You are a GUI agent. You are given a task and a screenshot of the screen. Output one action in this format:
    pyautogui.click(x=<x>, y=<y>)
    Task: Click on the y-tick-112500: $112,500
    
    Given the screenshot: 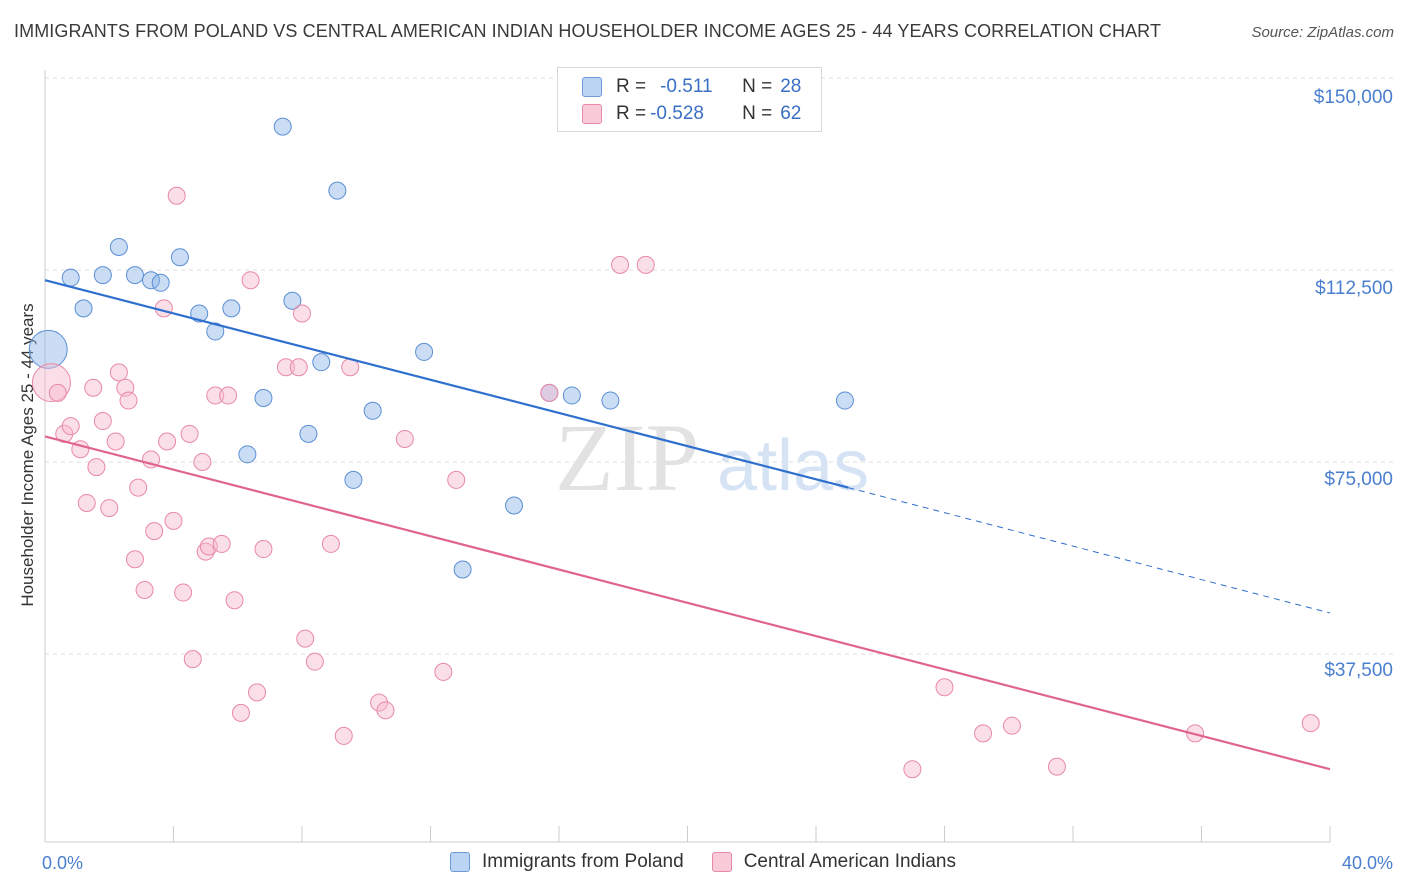 What is the action you would take?
    pyautogui.click(x=1354, y=288)
    